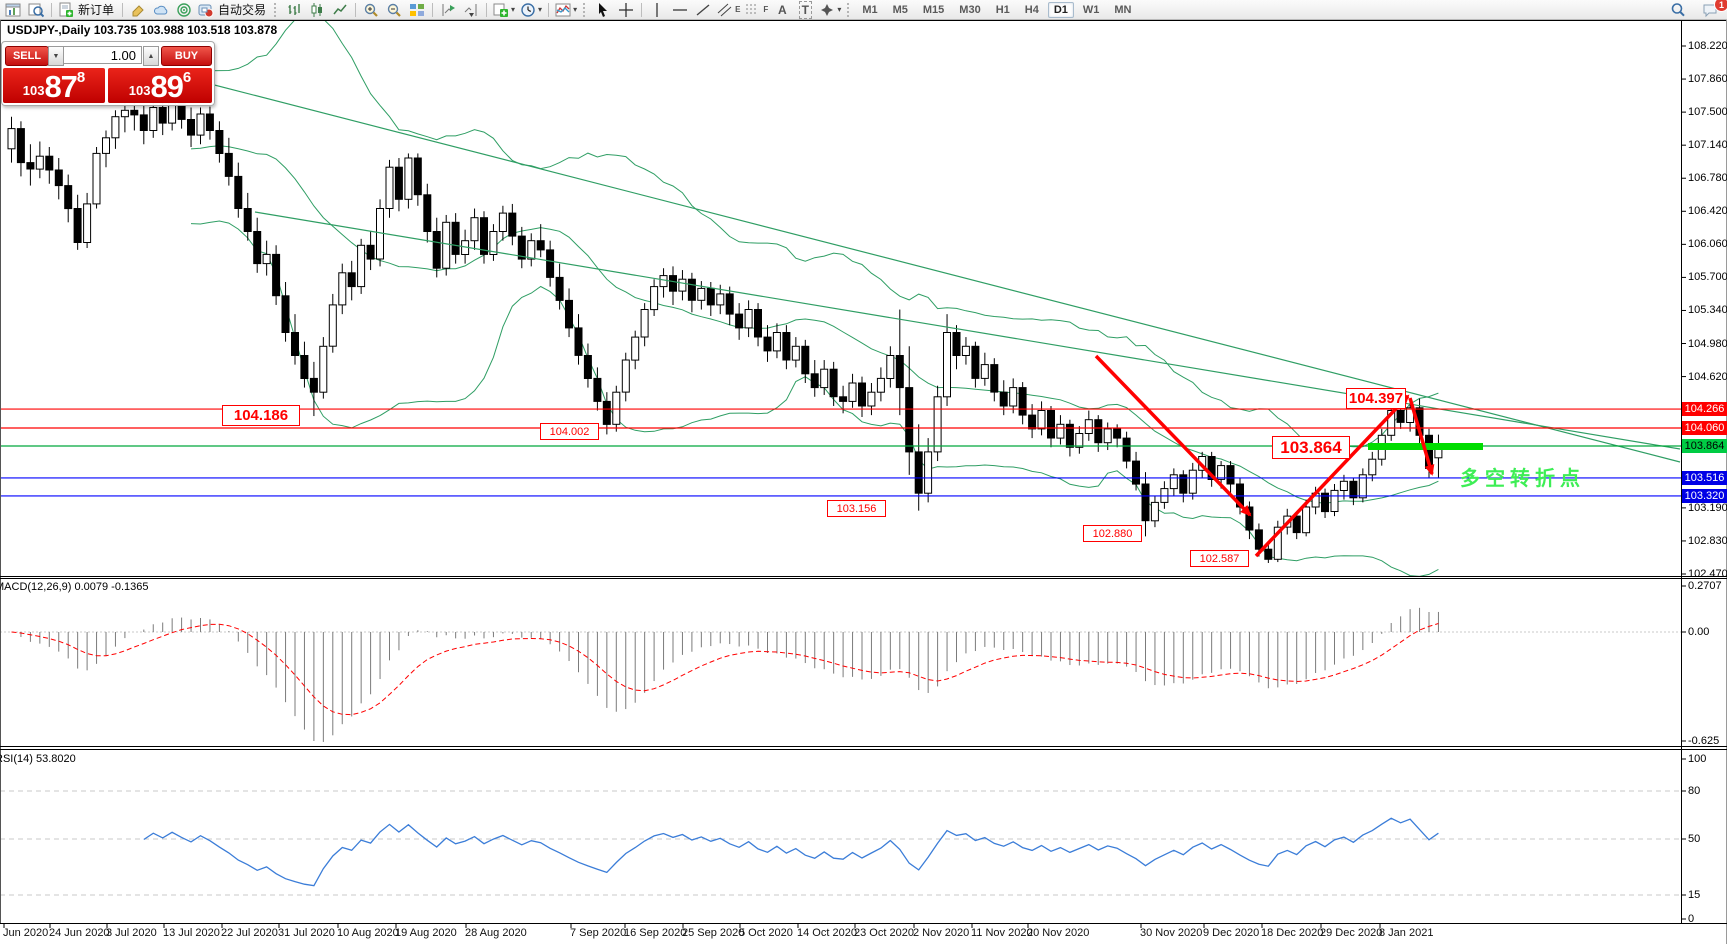  What do you see at coordinates (1707, 574) in the screenshot?
I see `price-axis-tick: 102.470` at bounding box center [1707, 574].